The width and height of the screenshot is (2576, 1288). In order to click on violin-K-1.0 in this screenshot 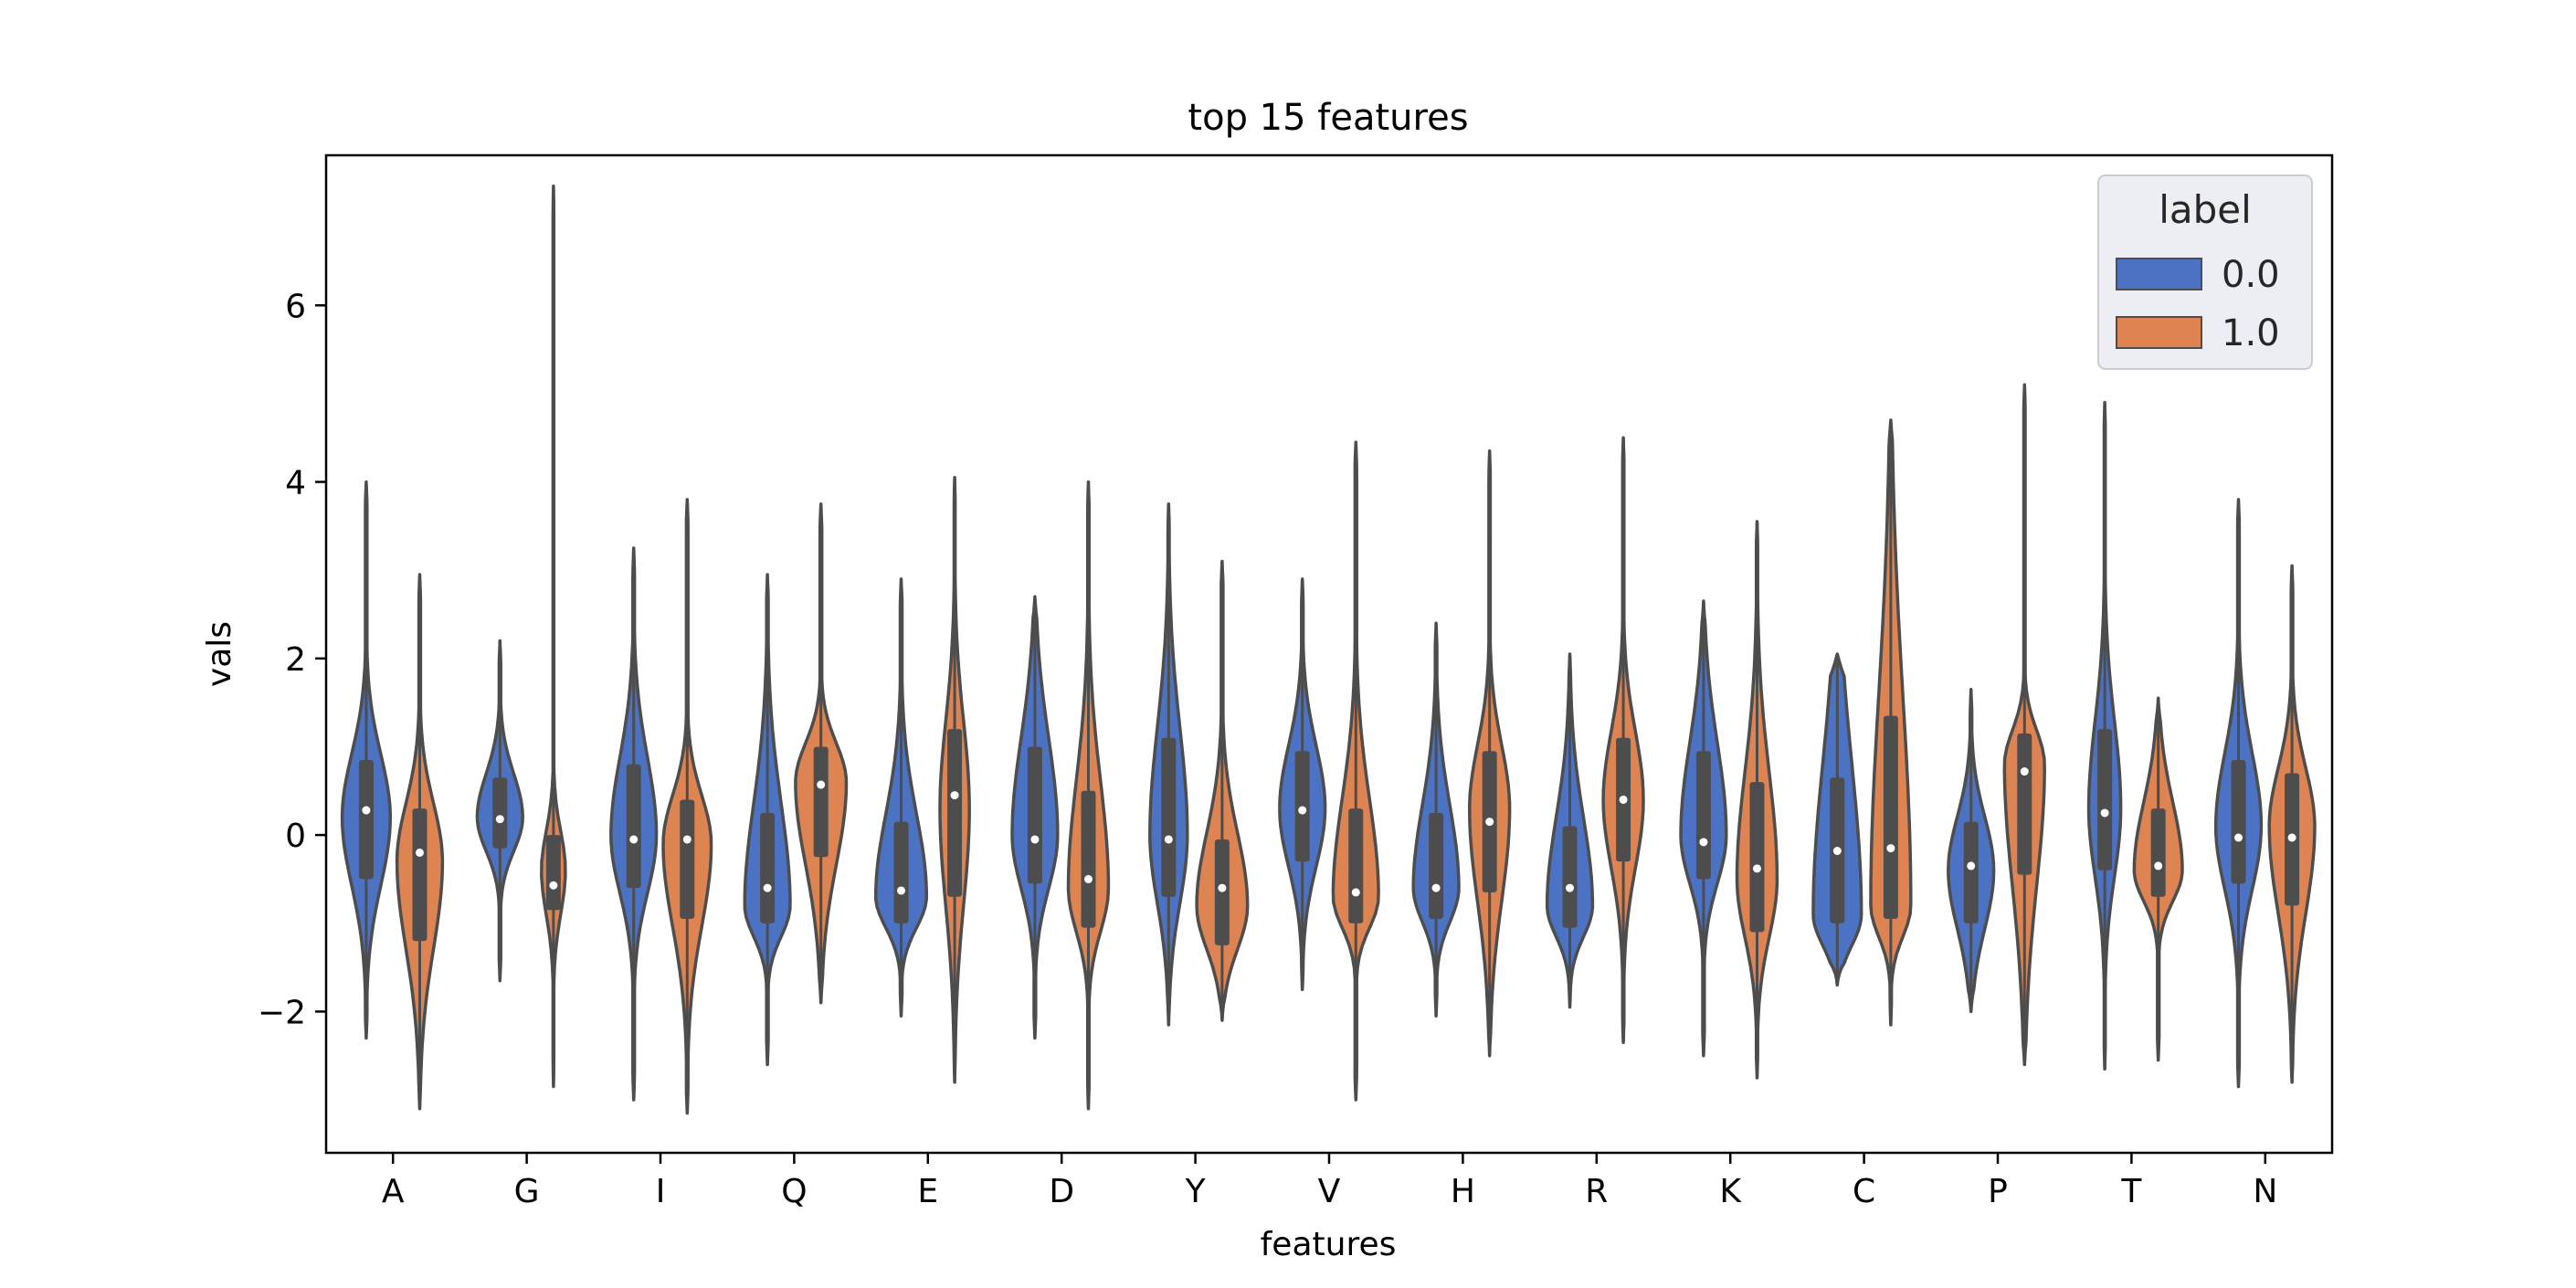, I will do `click(1757, 800)`.